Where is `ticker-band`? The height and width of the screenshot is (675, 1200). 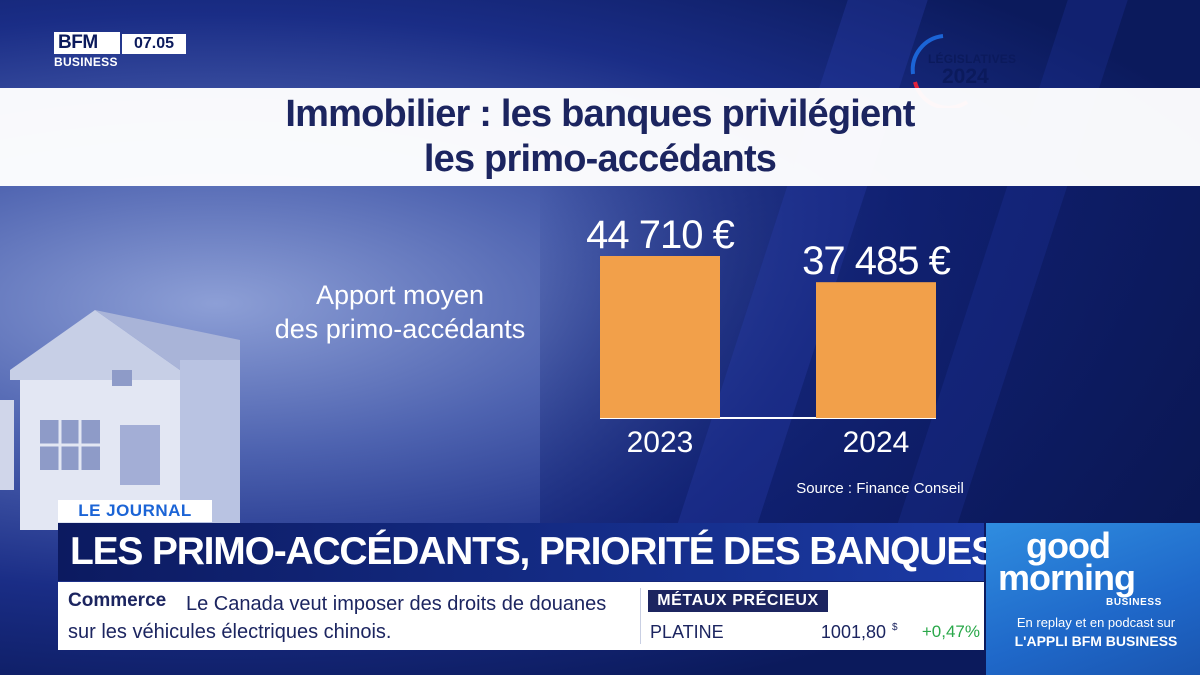 ticker-band is located at coordinates (521, 616).